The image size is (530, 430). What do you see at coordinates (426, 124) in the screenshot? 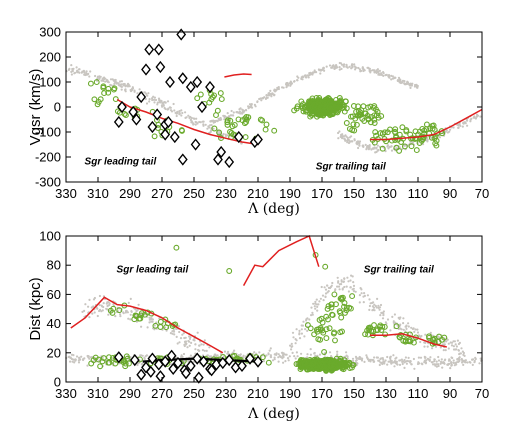
I see `red-model-line` at bounding box center [426, 124].